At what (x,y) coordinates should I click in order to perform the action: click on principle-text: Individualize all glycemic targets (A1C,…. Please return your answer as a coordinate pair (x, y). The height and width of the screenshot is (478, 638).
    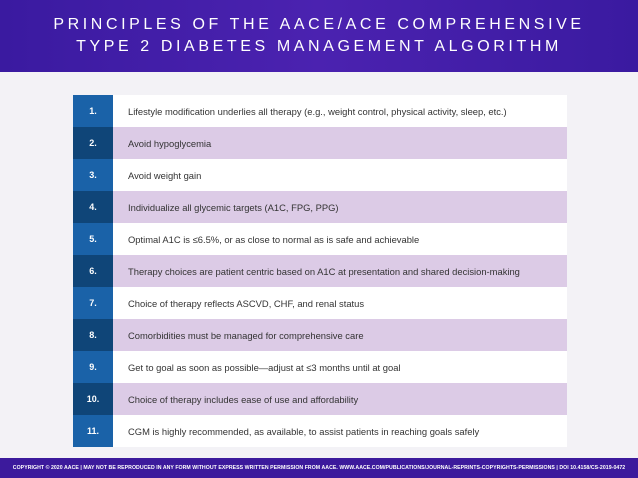
    Looking at the image, I should click on (340, 207).